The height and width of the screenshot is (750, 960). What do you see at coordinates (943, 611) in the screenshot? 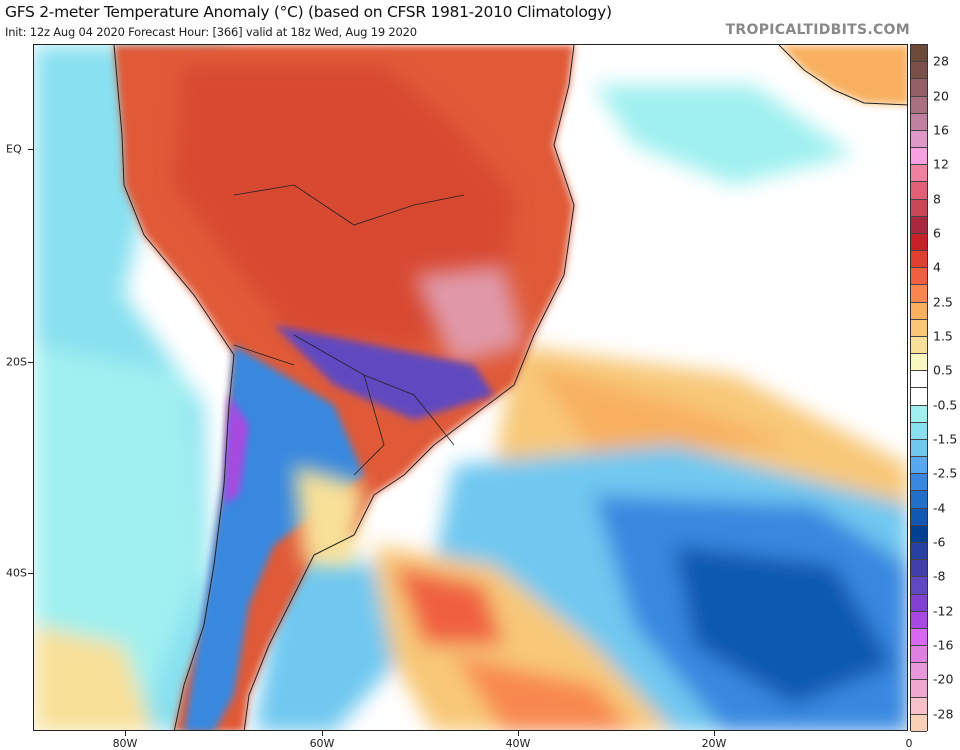
I see `colorbar-label: -12` at bounding box center [943, 611].